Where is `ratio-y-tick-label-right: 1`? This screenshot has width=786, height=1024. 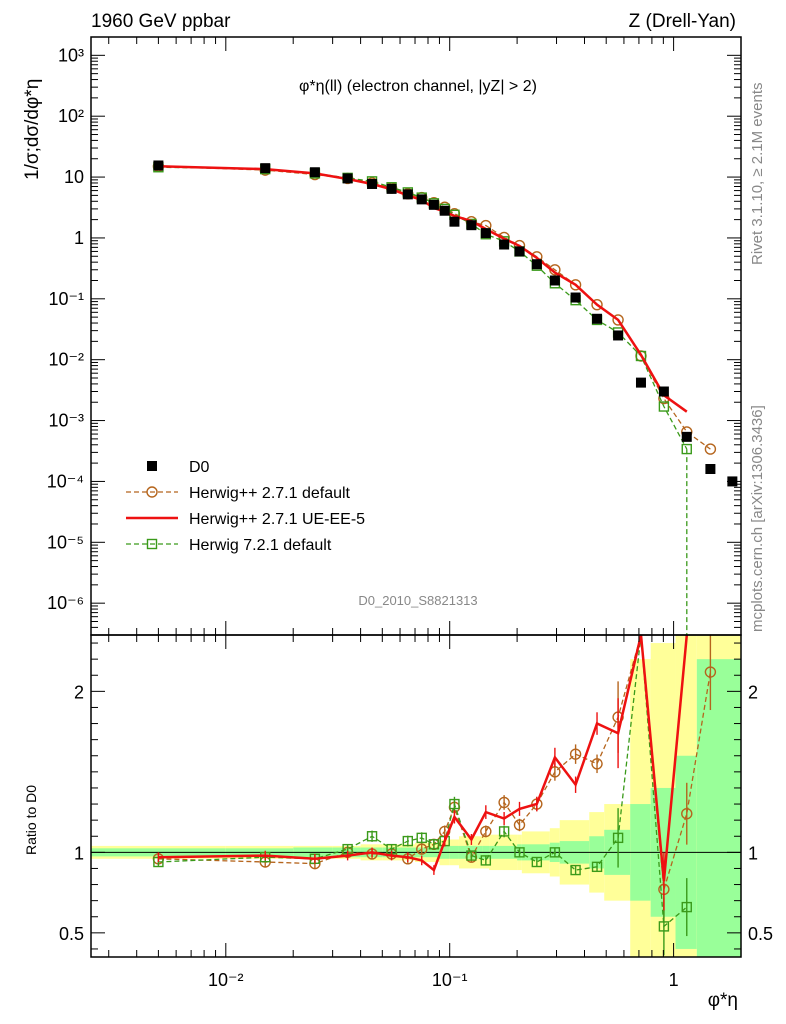 ratio-y-tick-label-right: 1 is located at coordinates (753, 853).